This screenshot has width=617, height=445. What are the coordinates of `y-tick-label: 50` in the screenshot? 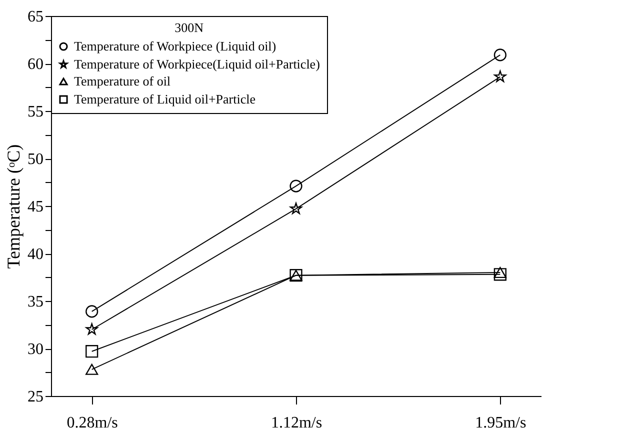 It's located at (36, 159).